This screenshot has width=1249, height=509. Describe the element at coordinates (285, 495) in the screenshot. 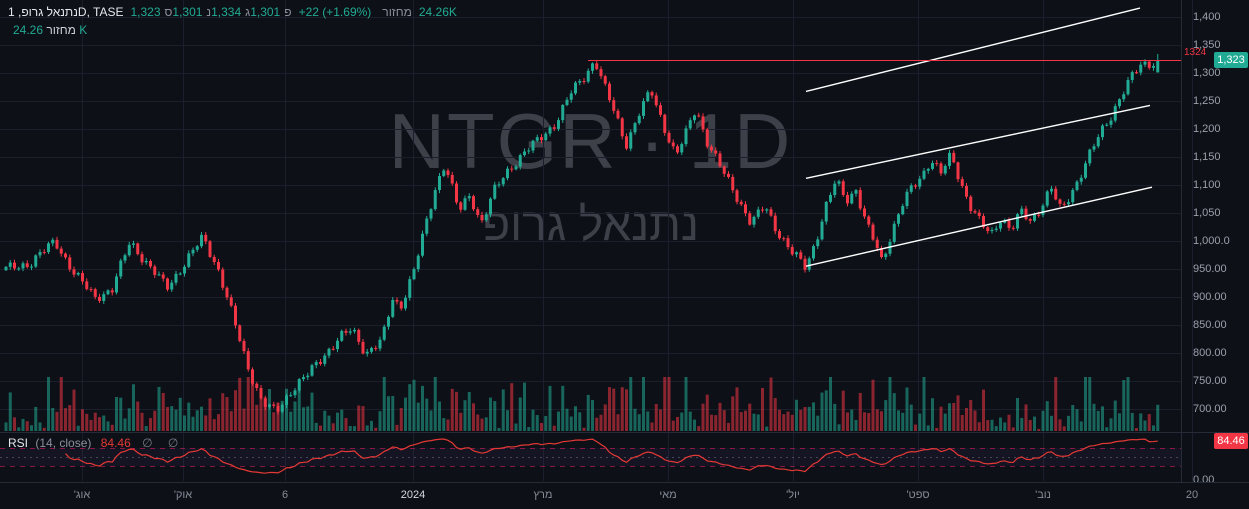

I see `time-tick-label: 6` at that location.